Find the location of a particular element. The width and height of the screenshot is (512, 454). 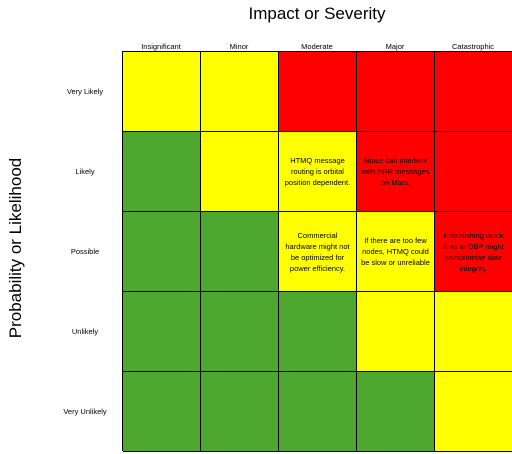

cell-very-likely-catastrophic is located at coordinates (473, 92).